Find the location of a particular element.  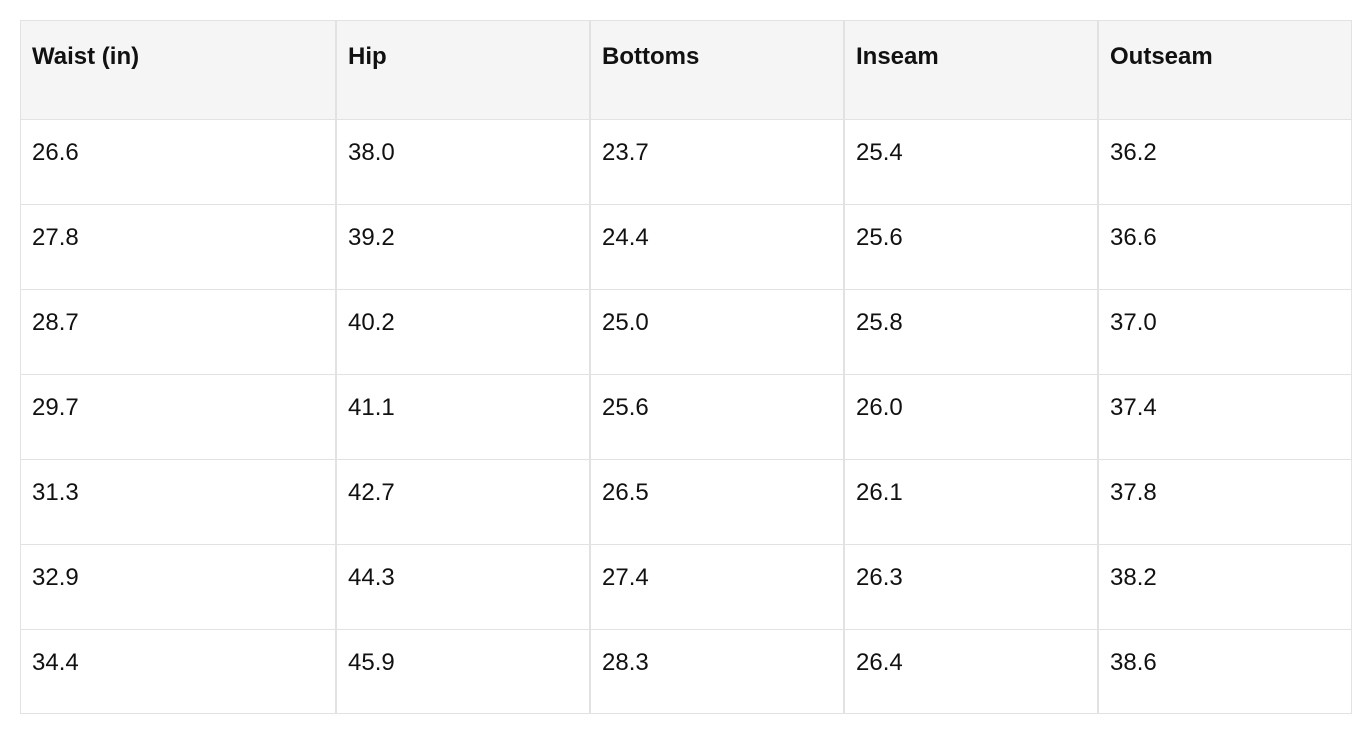

table-row: 29.7 41.1 25.6 26.0 37.4 is located at coordinates (686, 416).